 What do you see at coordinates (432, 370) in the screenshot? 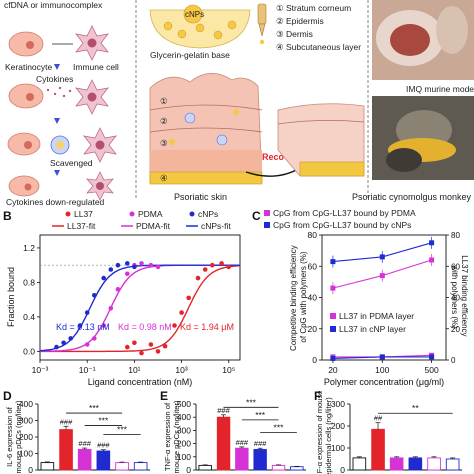
I see `x-tick-label-c-2: 500` at bounding box center [432, 370].